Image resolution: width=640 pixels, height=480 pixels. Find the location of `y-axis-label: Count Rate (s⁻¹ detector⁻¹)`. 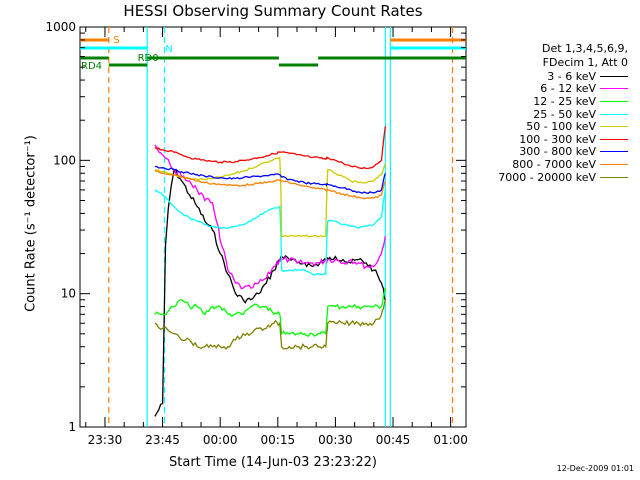

y-axis-label: Count Rate (s⁻¹ detector⁻¹) is located at coordinates (31, 223).